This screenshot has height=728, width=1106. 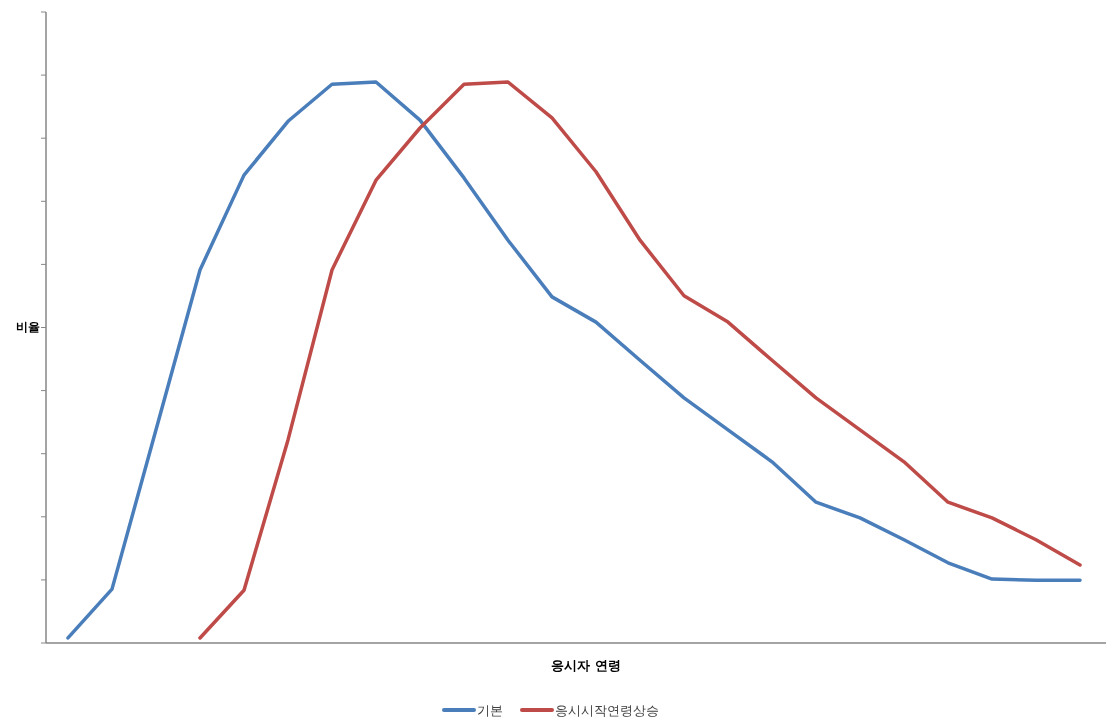 What do you see at coordinates (607, 710) in the screenshot?
I see `legend-label: 응시시작연령상승` at bounding box center [607, 710].